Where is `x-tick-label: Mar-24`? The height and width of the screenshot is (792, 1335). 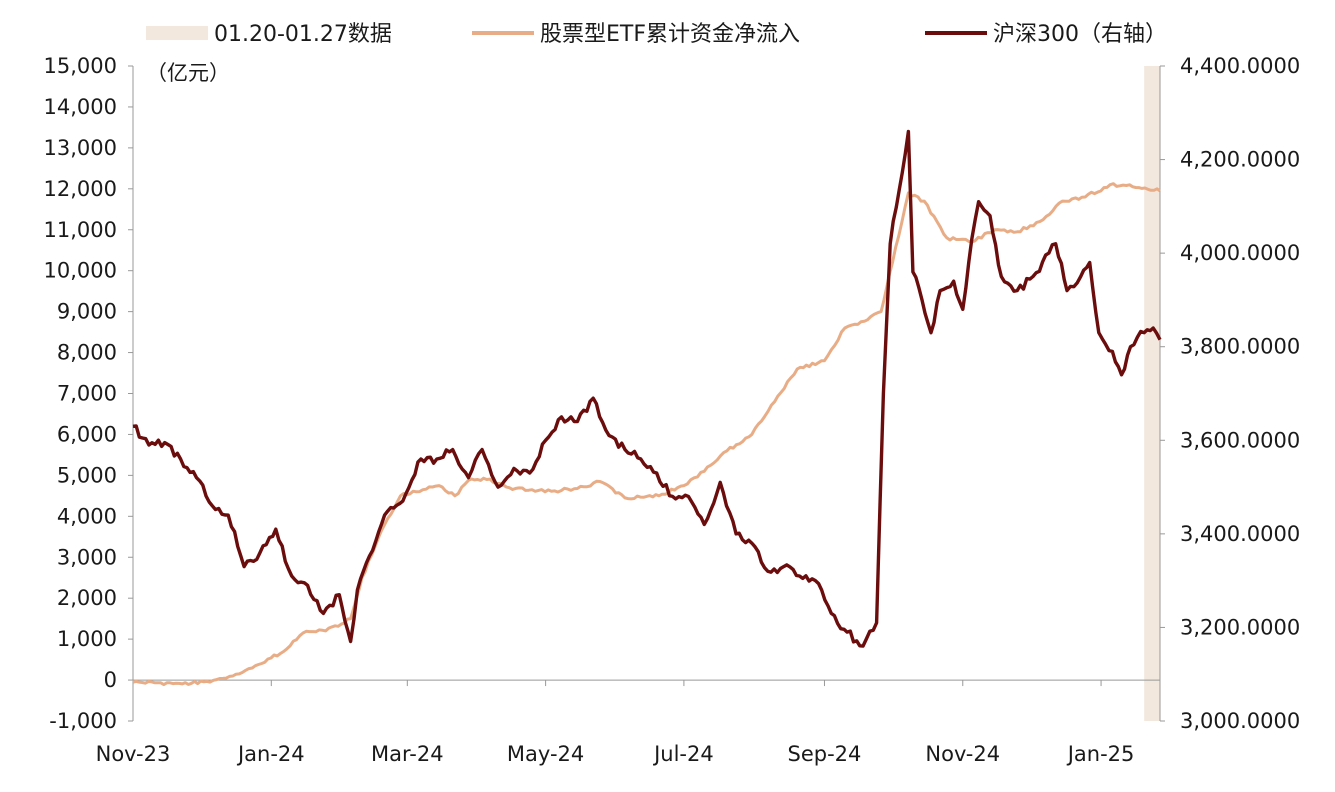 x-tick-label: Mar-24 is located at coordinates (407, 754).